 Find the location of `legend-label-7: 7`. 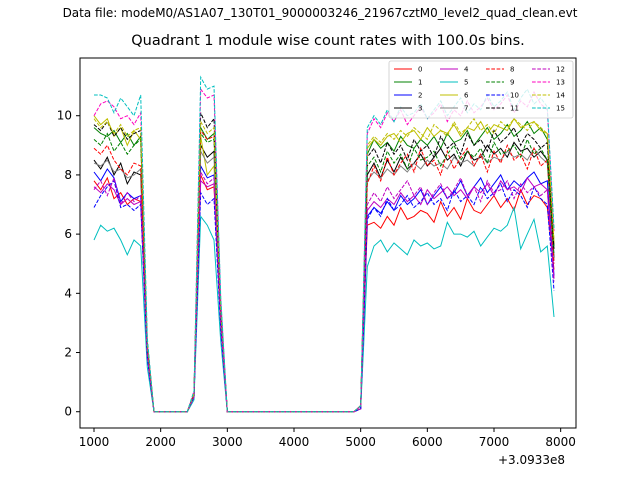

legend-label-7: 7 is located at coordinates (466, 109).